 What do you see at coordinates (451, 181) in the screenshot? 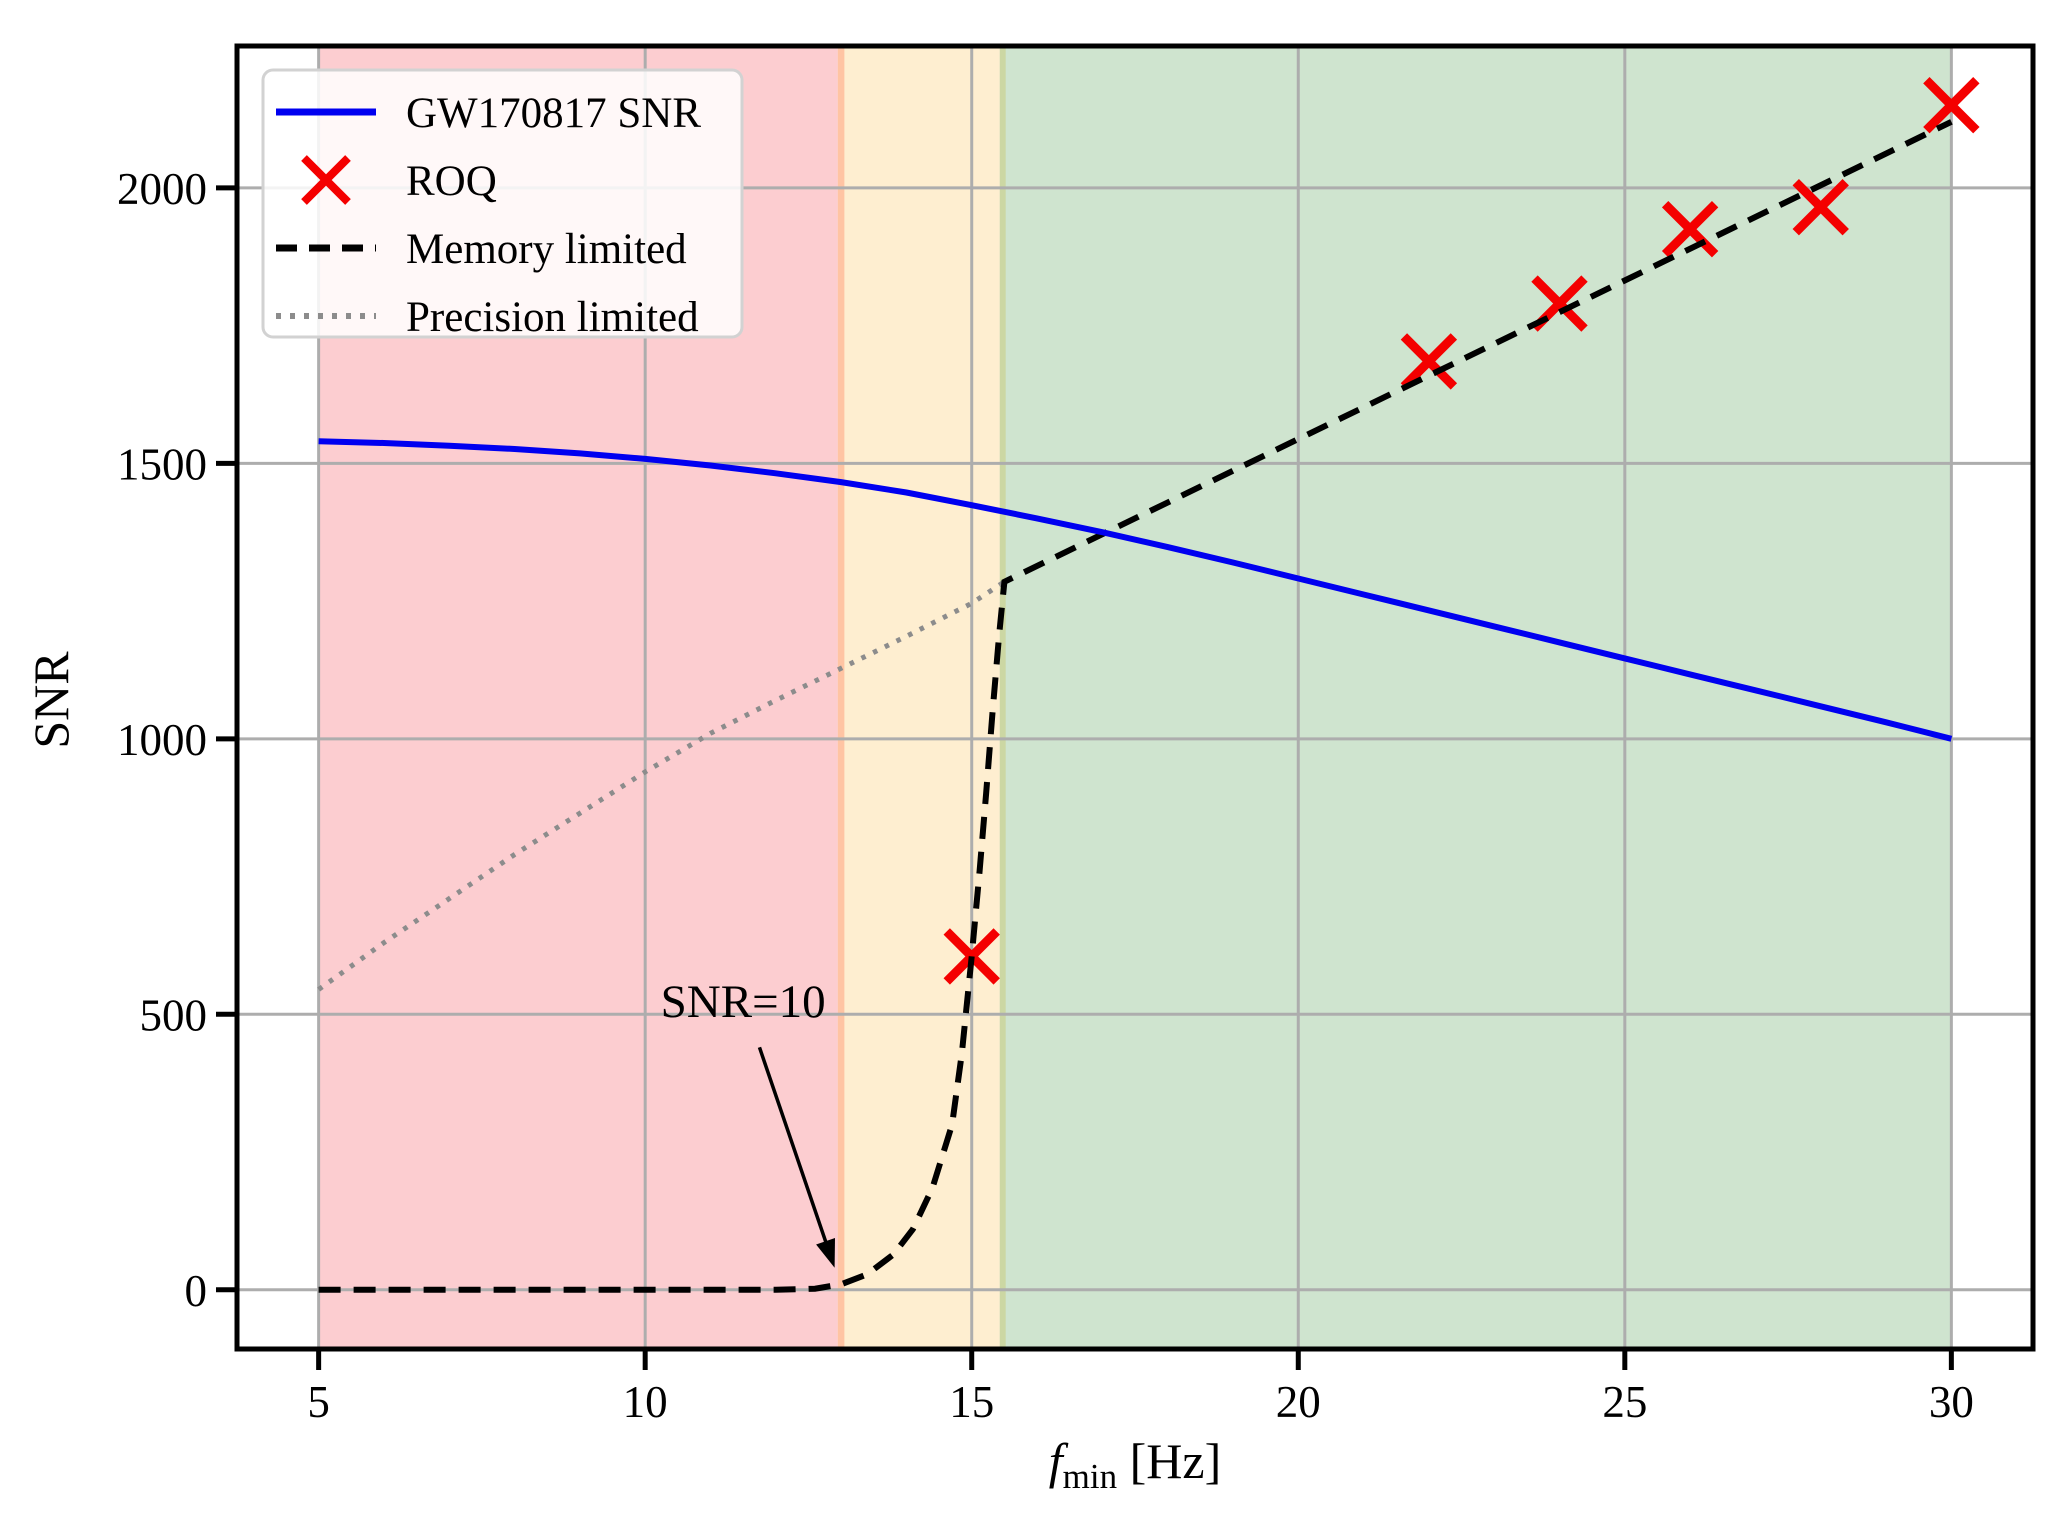
I see `legend-label: ROQ` at bounding box center [451, 181].